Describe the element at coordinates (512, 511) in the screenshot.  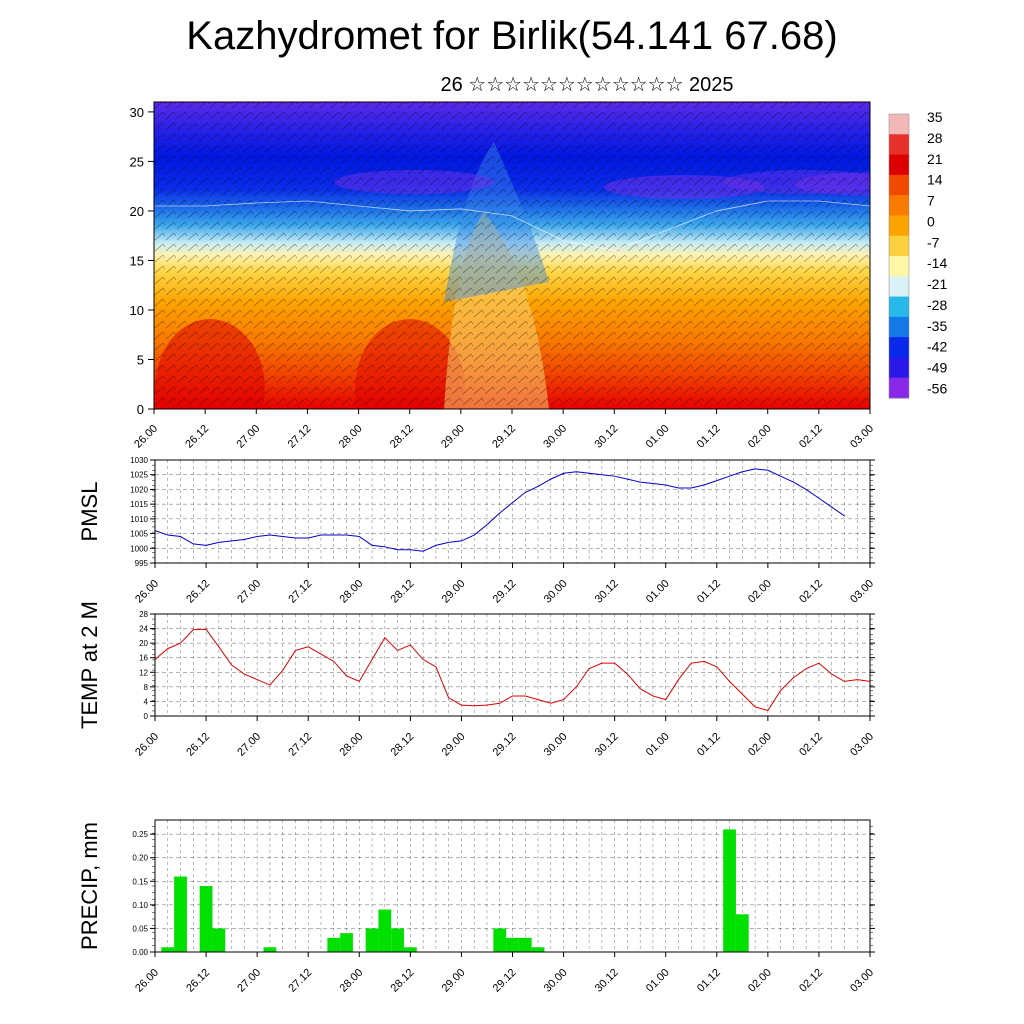
I see `panel-frame` at that location.